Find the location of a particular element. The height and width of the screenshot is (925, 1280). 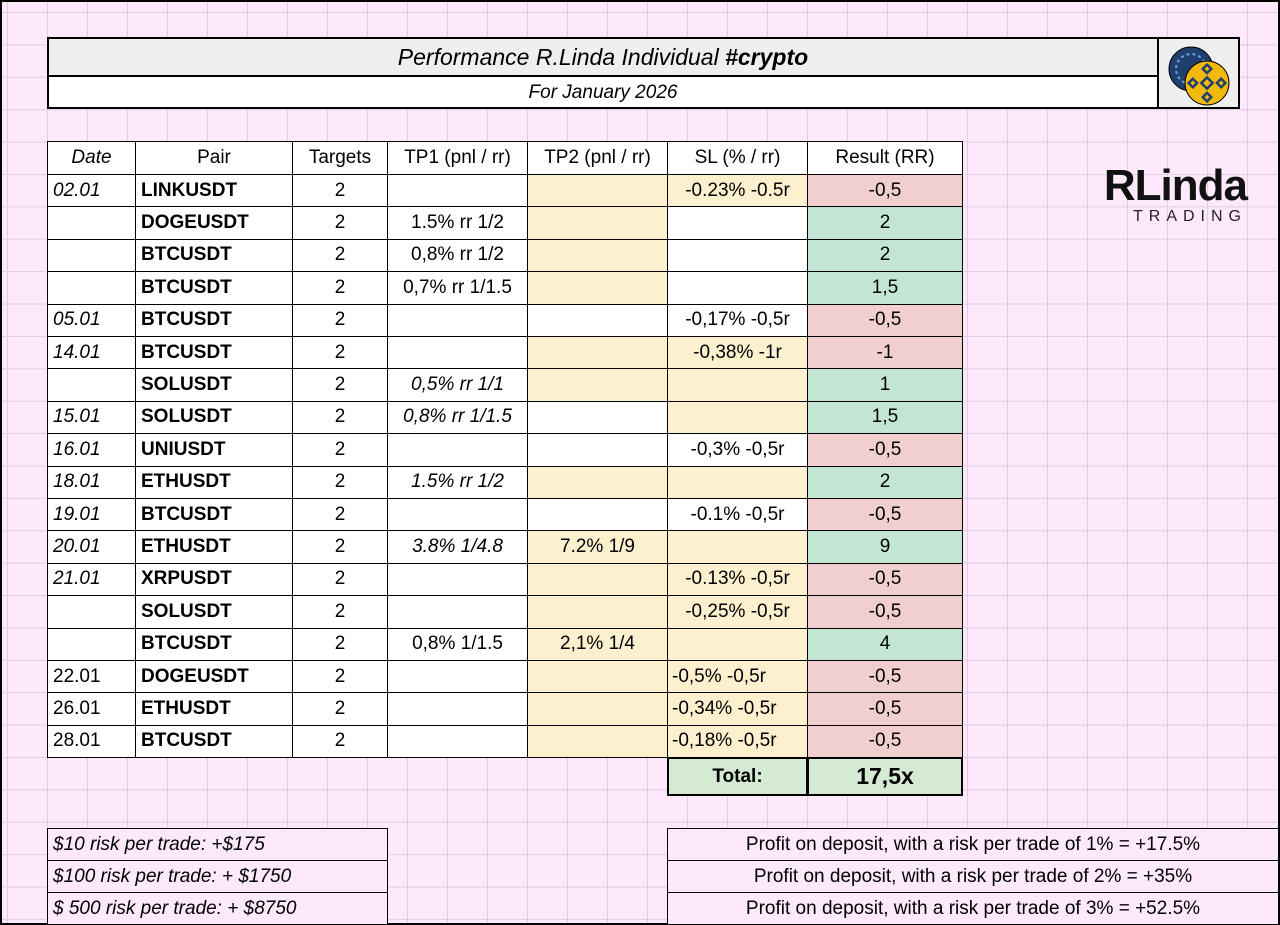

brand-tagline: TRADING is located at coordinates (1190, 216).